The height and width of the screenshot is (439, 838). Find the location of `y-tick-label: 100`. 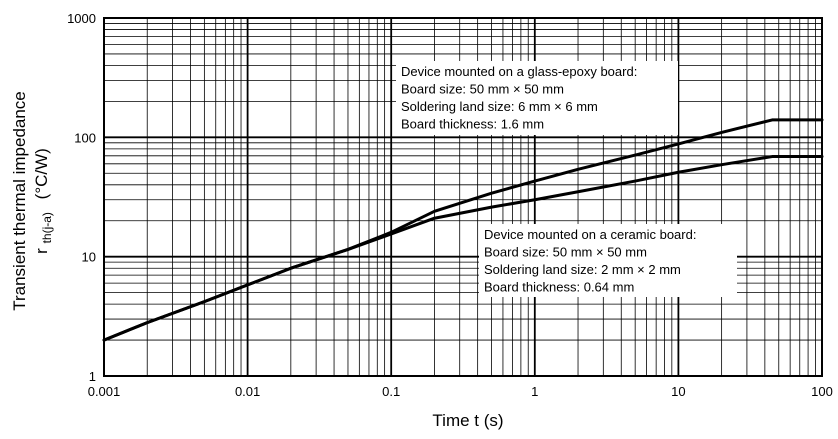

y-tick-label: 100 is located at coordinates (85, 137).